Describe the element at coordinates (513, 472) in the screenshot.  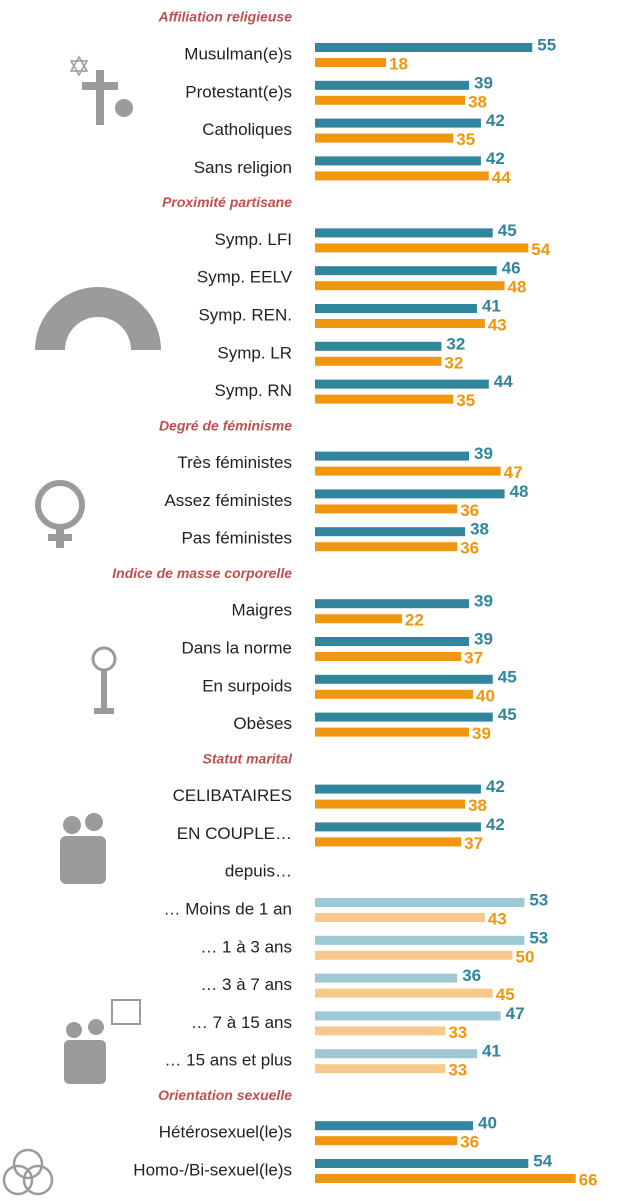
I see `value-label: 47` at that location.